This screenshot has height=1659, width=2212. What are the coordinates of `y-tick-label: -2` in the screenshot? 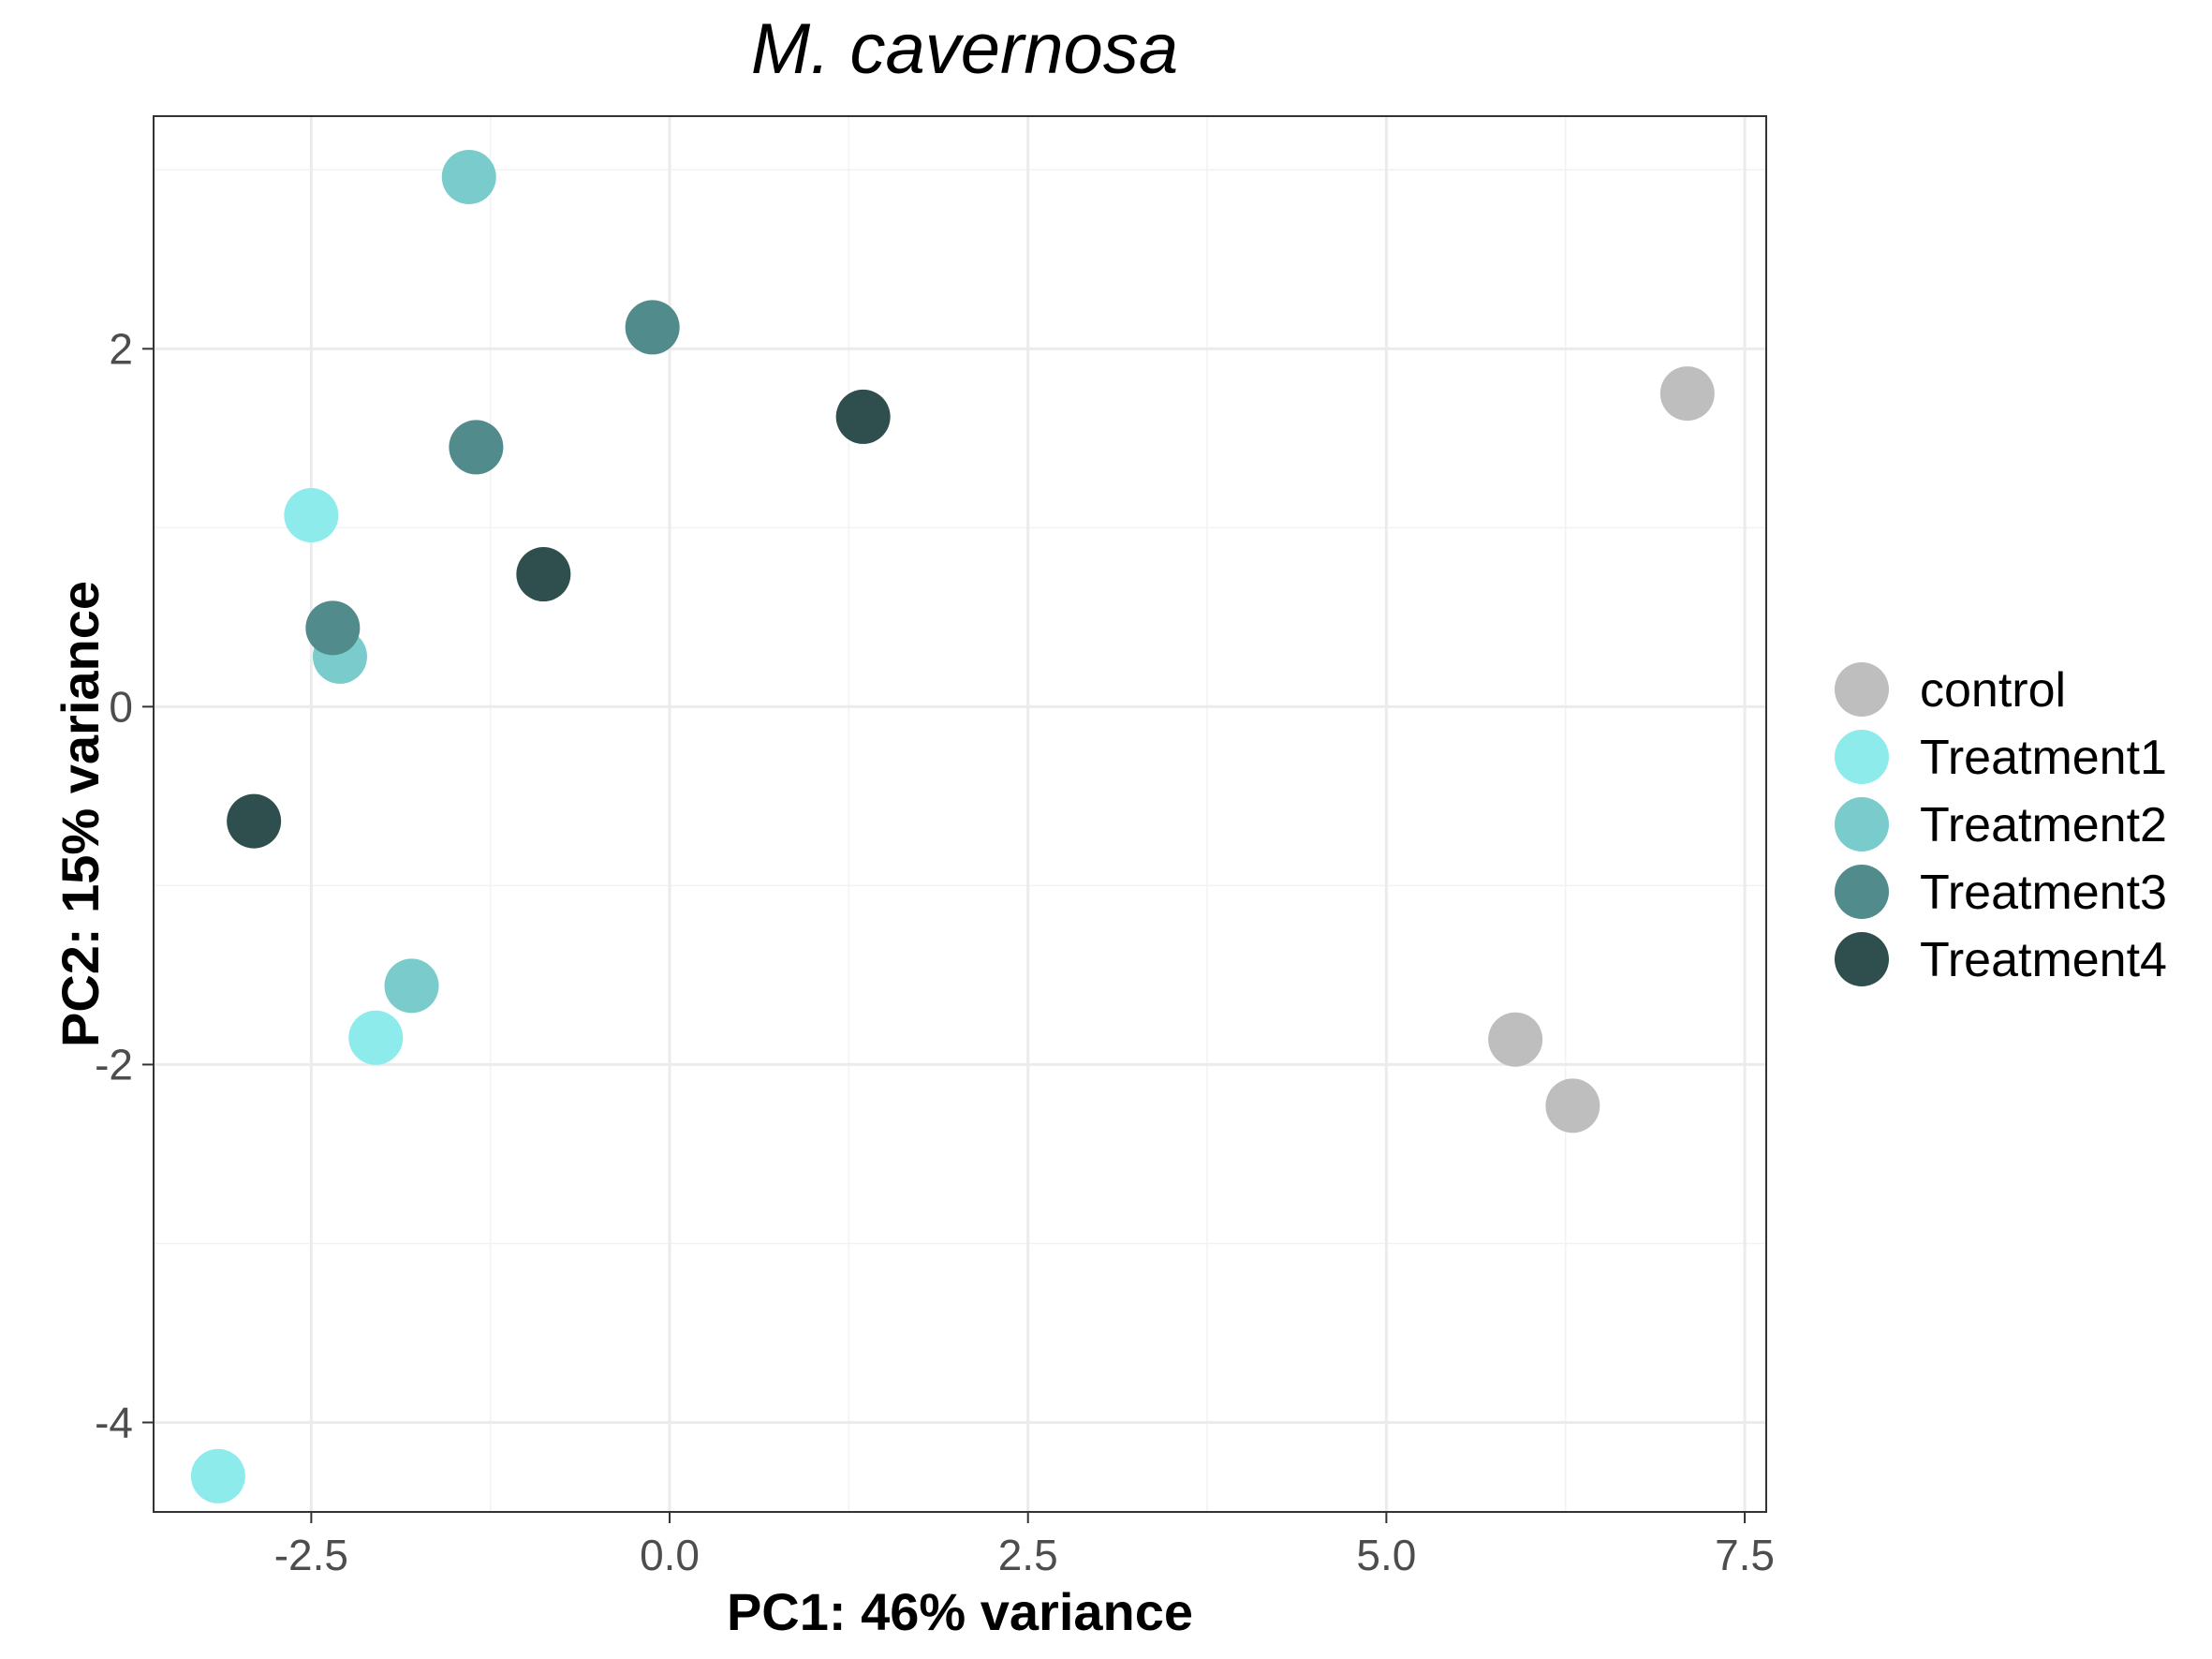 It's located at (114, 1065).